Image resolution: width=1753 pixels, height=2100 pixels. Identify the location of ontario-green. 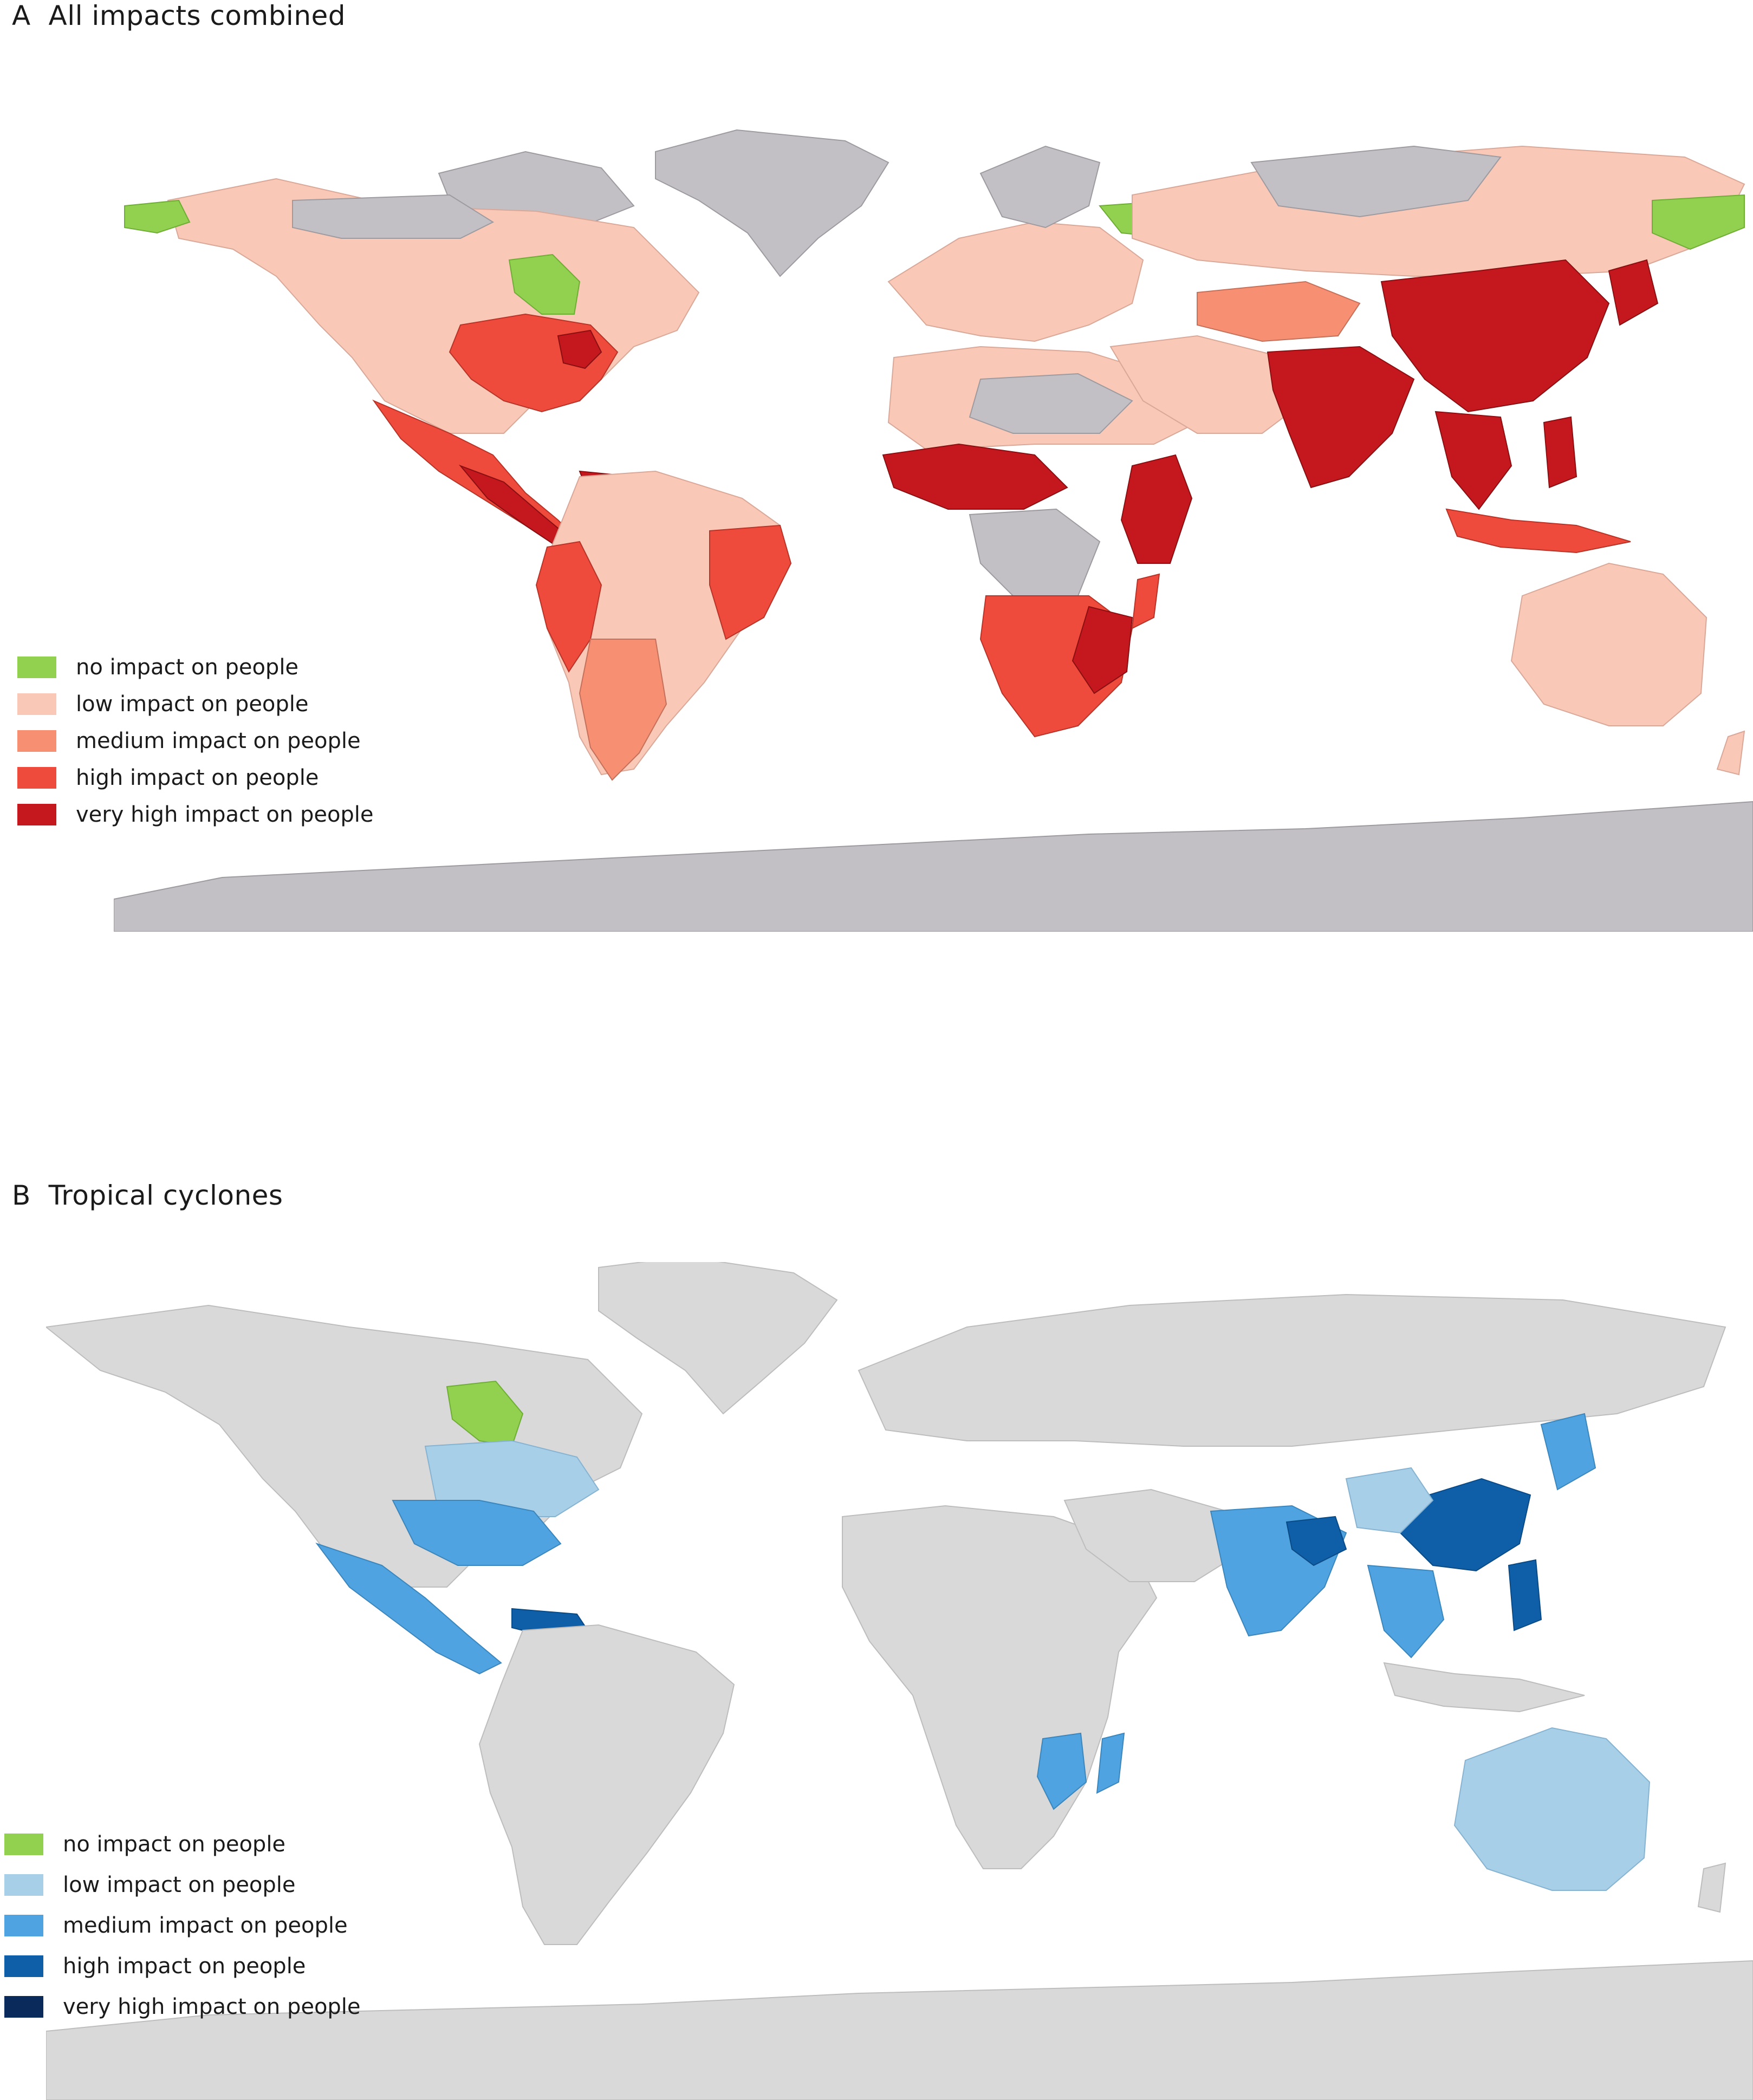
(544, 284).